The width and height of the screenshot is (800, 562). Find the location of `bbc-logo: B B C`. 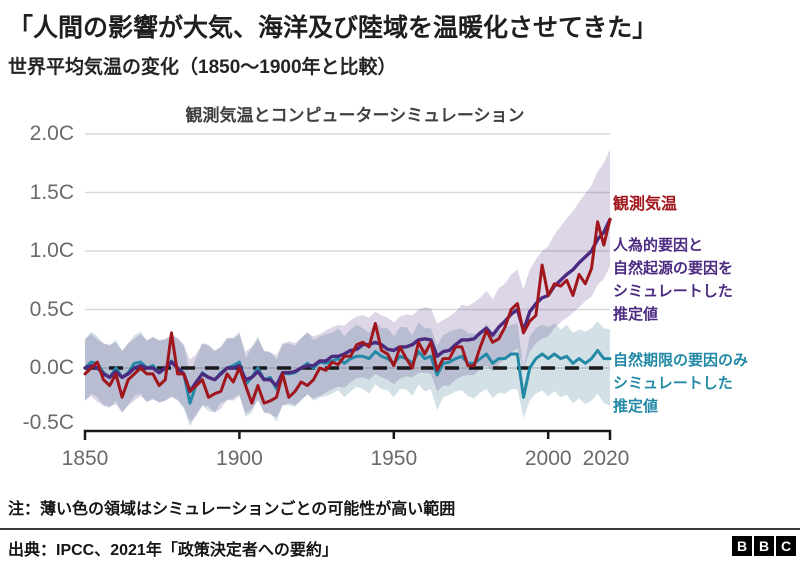

bbc-logo: B B C is located at coordinates (764, 546).